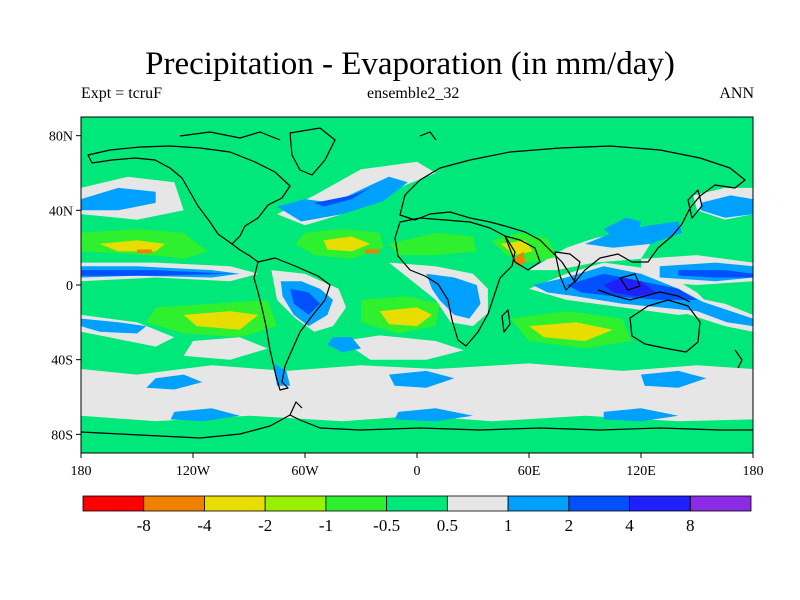 The image size is (800, 600). Describe the element at coordinates (62, 361) in the screenshot. I see `y-tick-label: 40S` at that location.